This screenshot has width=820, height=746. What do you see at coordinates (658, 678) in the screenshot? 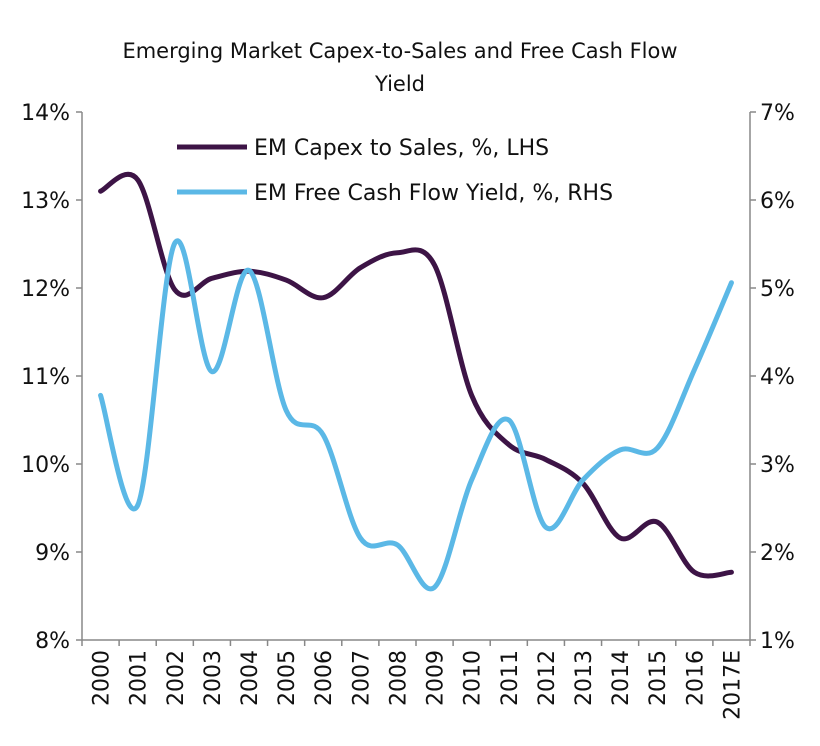
I see `x-tick-label: 2015` at bounding box center [658, 678].